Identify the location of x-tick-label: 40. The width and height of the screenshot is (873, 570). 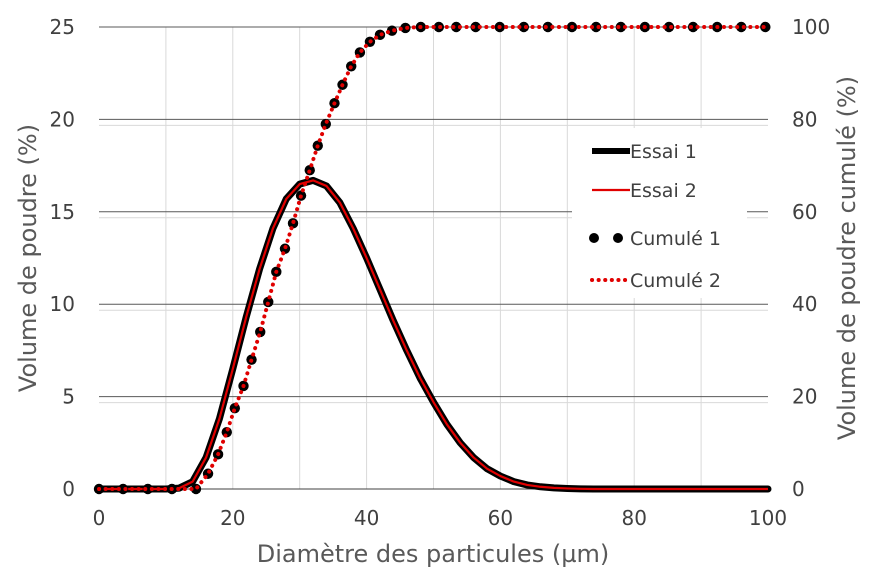
(366, 518).